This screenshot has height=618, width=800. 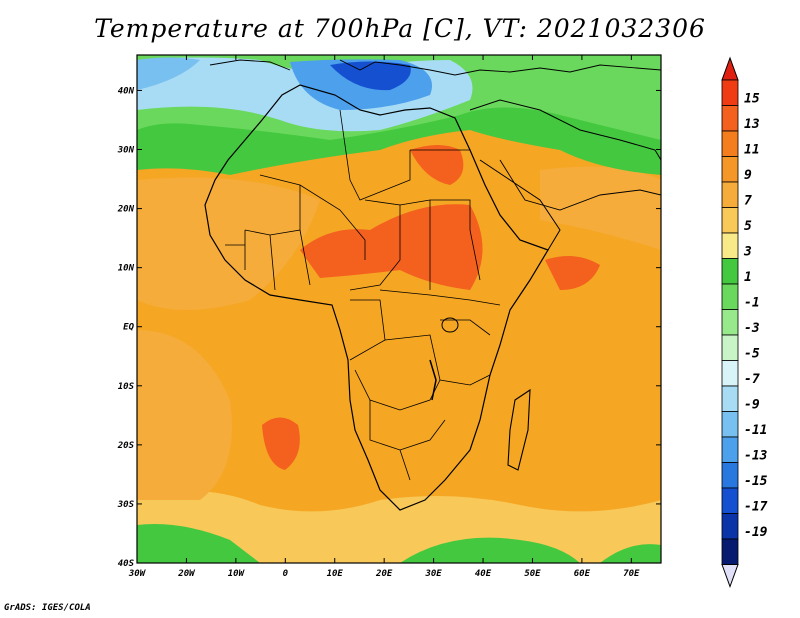 I want to click on shade-mediterranean-deepblue, so click(x=370, y=76).